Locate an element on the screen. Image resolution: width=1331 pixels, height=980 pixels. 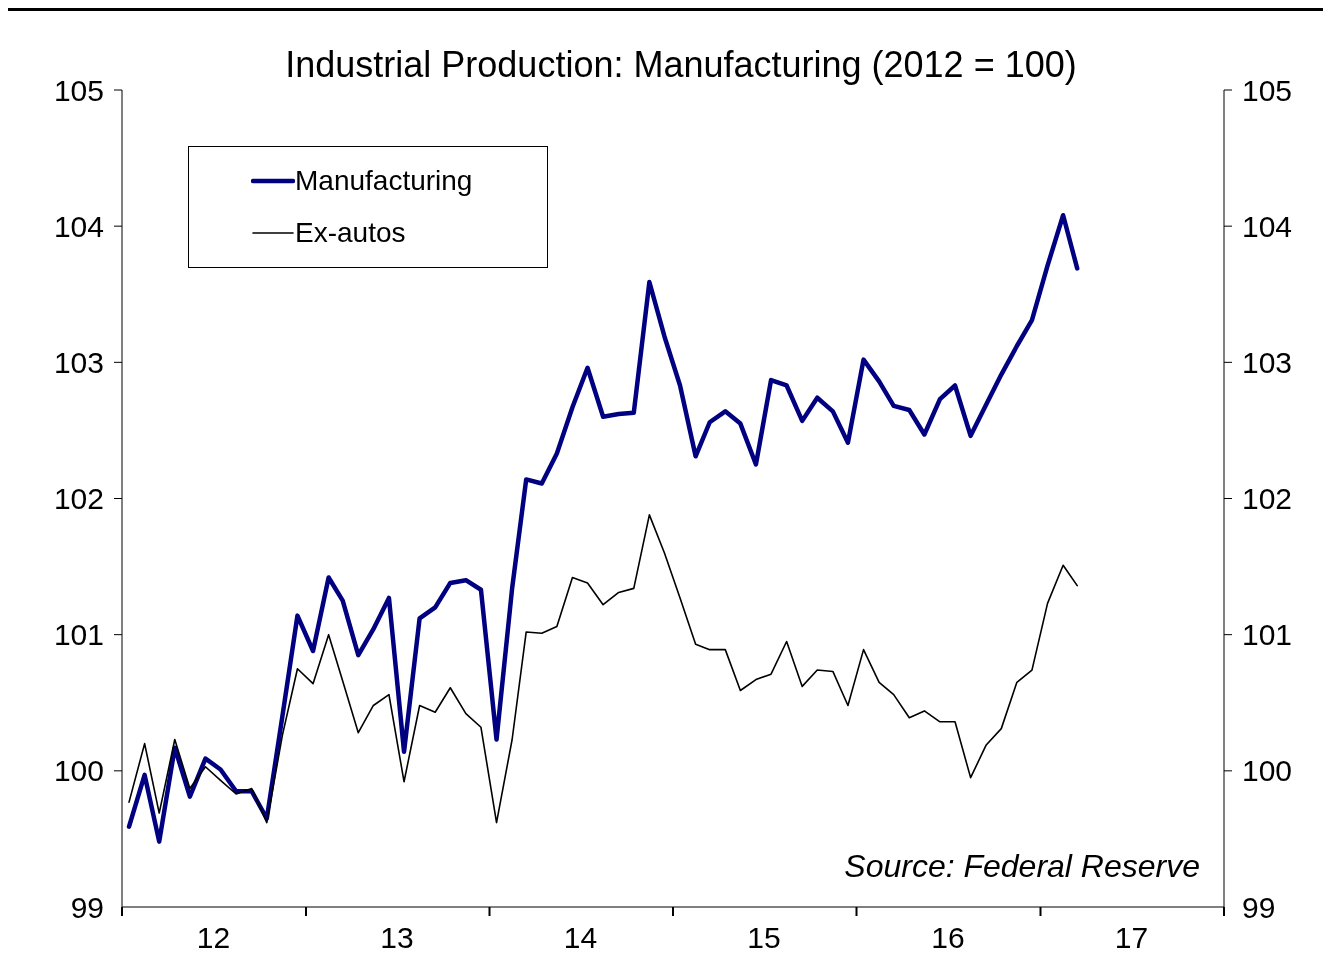
legend-label: Ex-autos is located at coordinates (350, 233).